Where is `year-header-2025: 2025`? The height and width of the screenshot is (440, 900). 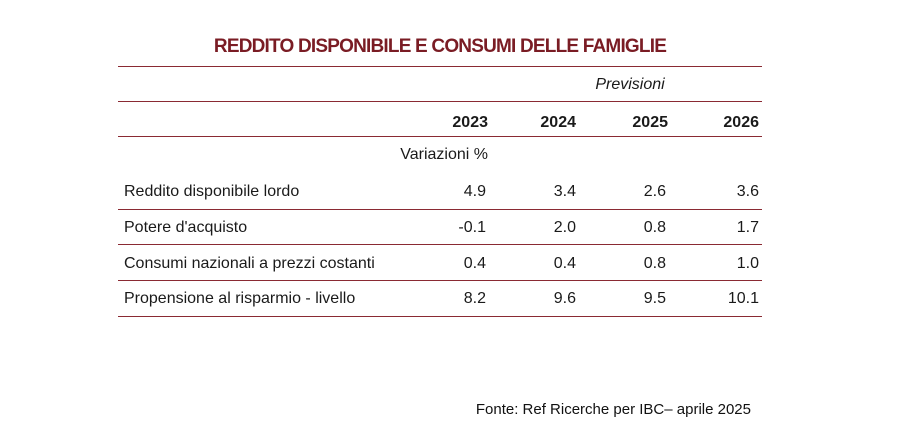
year-header-2025: 2025 is located at coordinates (650, 122).